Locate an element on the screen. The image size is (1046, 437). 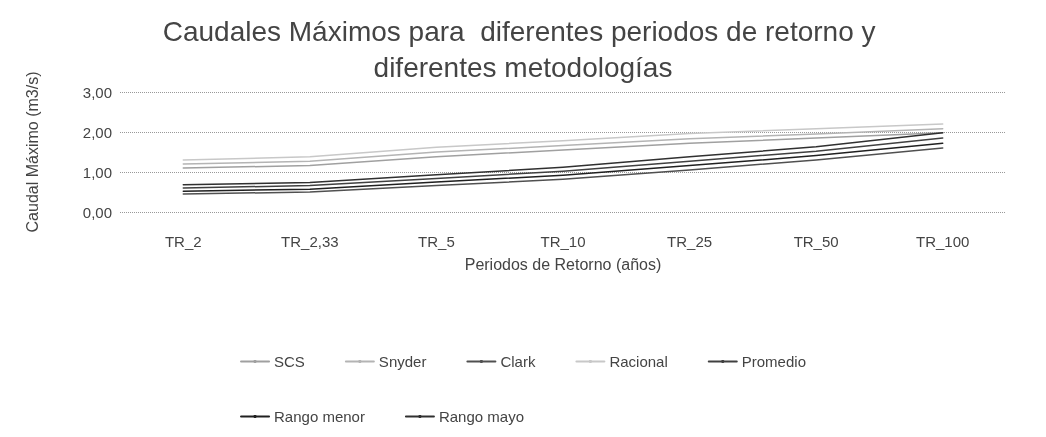
y-tick-label: 3,00 is located at coordinates (97, 92).